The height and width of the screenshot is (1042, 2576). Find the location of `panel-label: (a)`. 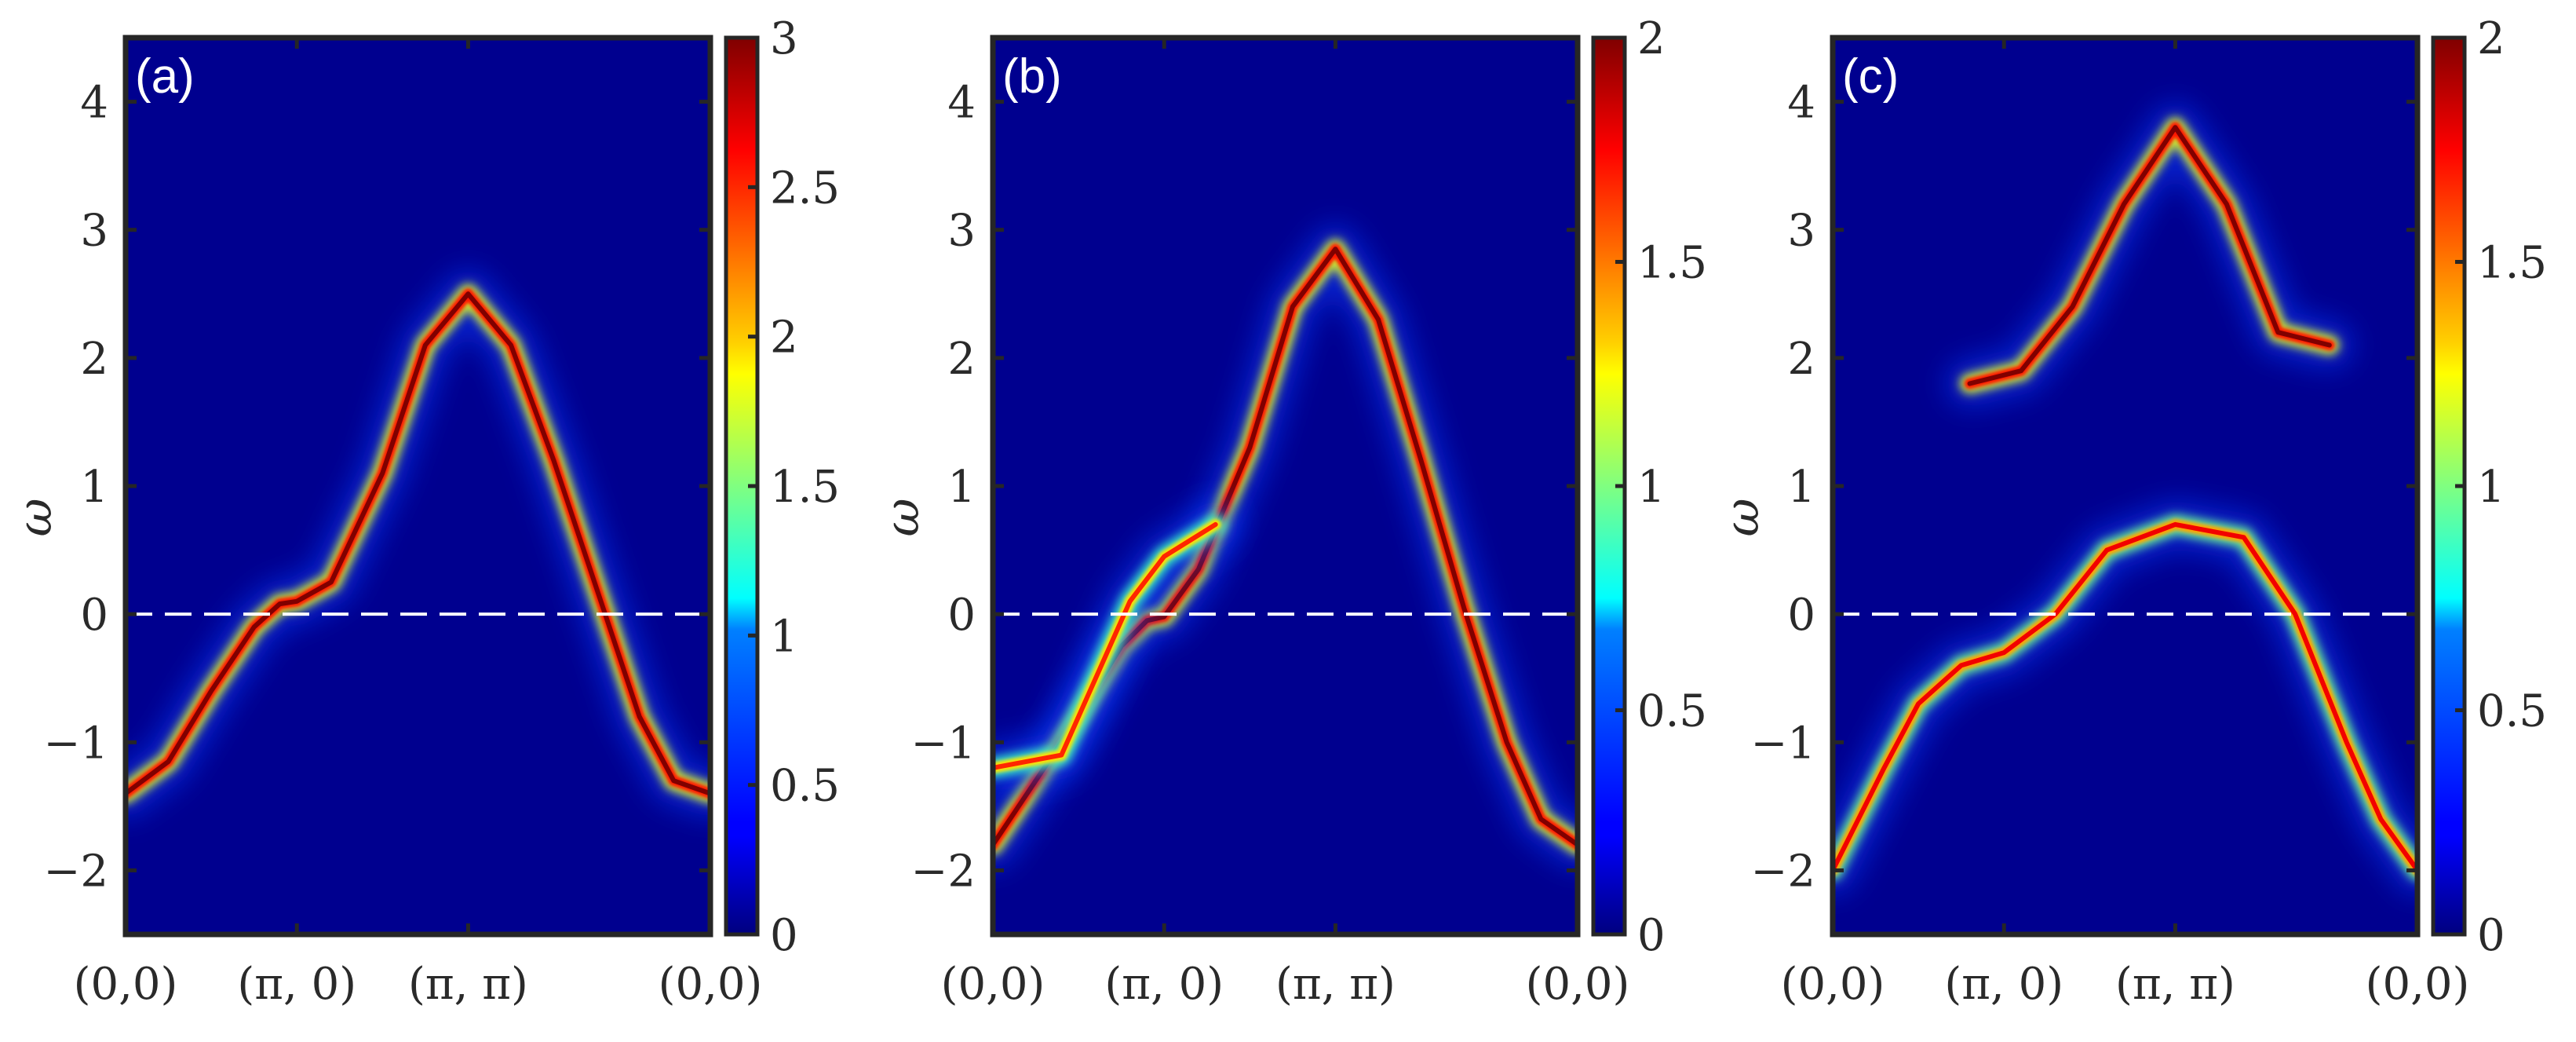

panel-label: (a) is located at coordinates (165, 76).